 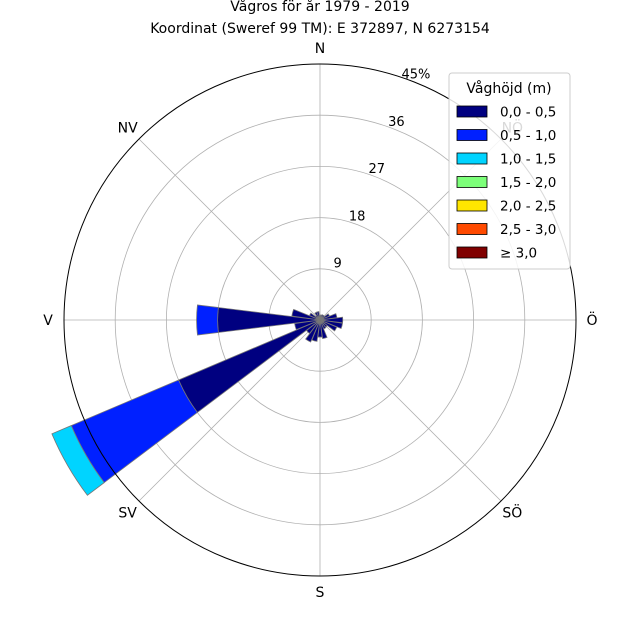 What do you see at coordinates (528, 230) in the screenshot?
I see `legend-label: 2,5 - 3,0` at bounding box center [528, 230].